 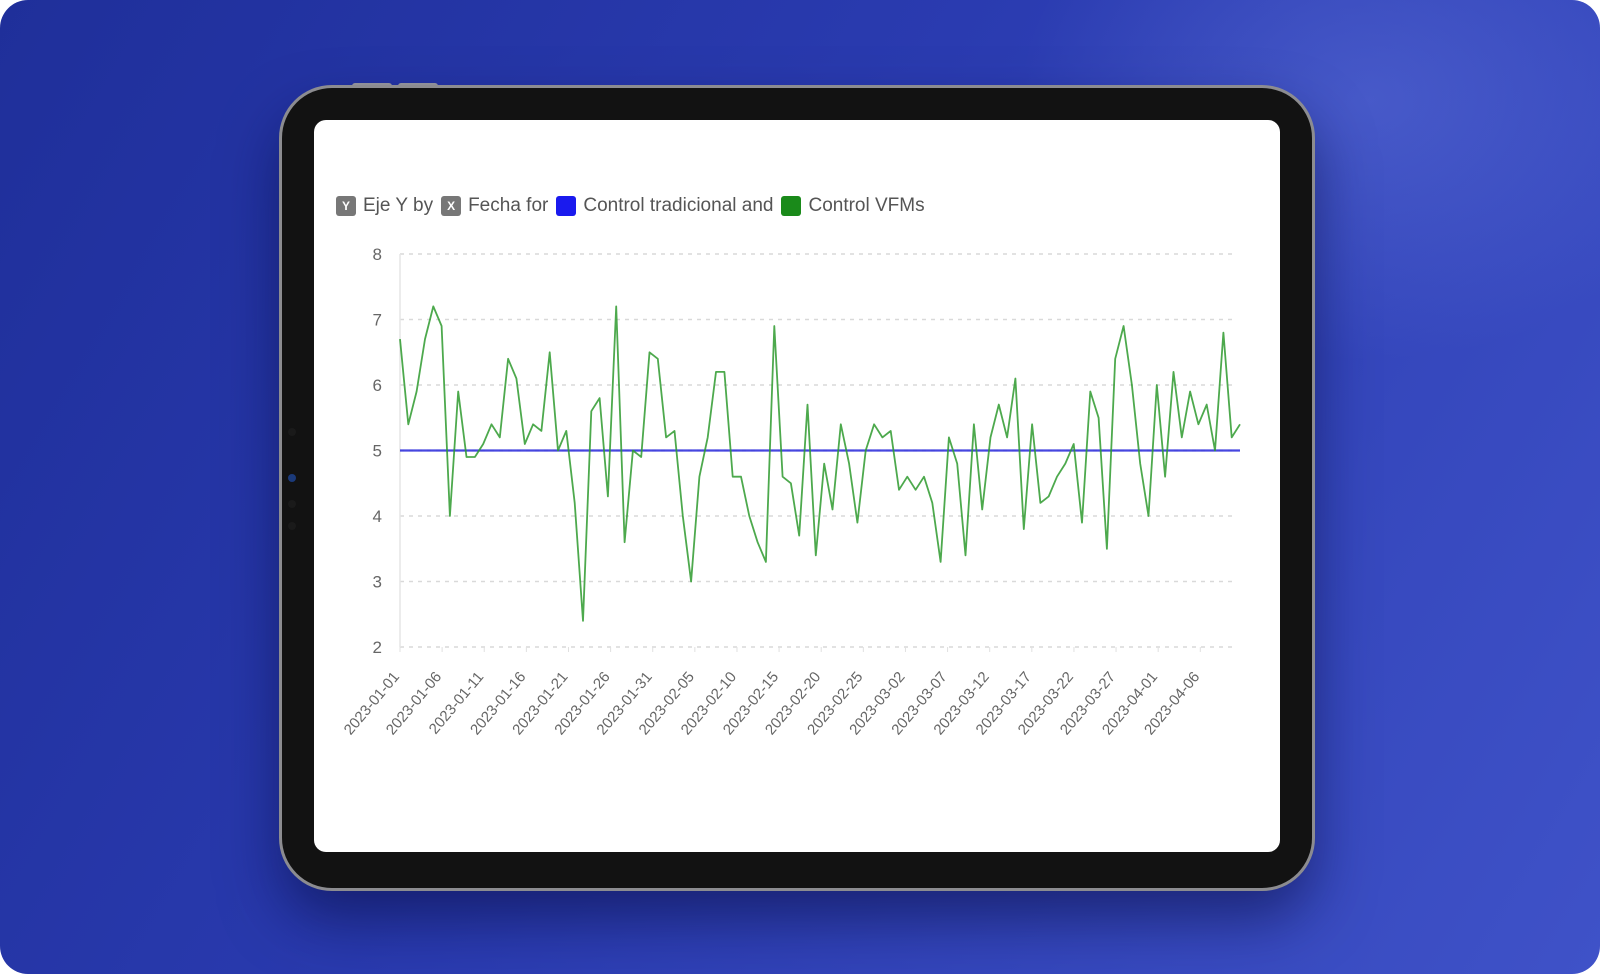 I want to click on y-tick-label: 4, so click(x=377, y=516).